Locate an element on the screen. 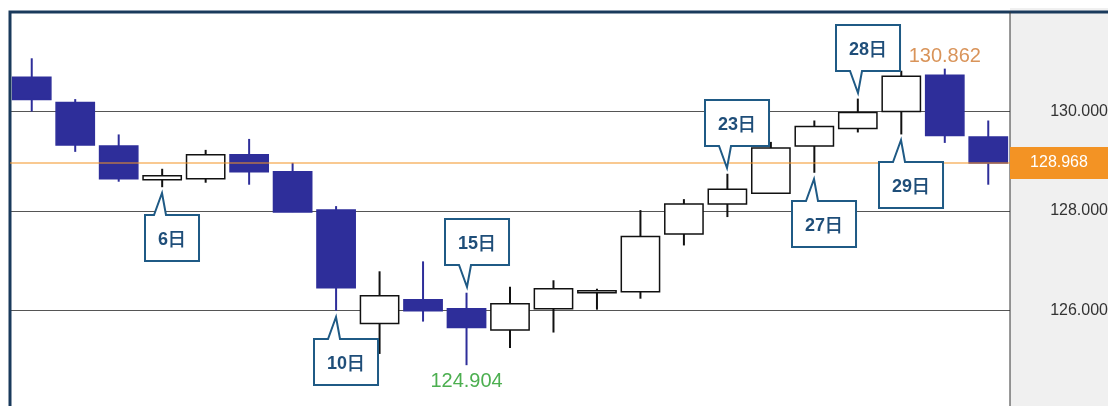  y-tick-label: 130.000 is located at coordinates (1079, 110).